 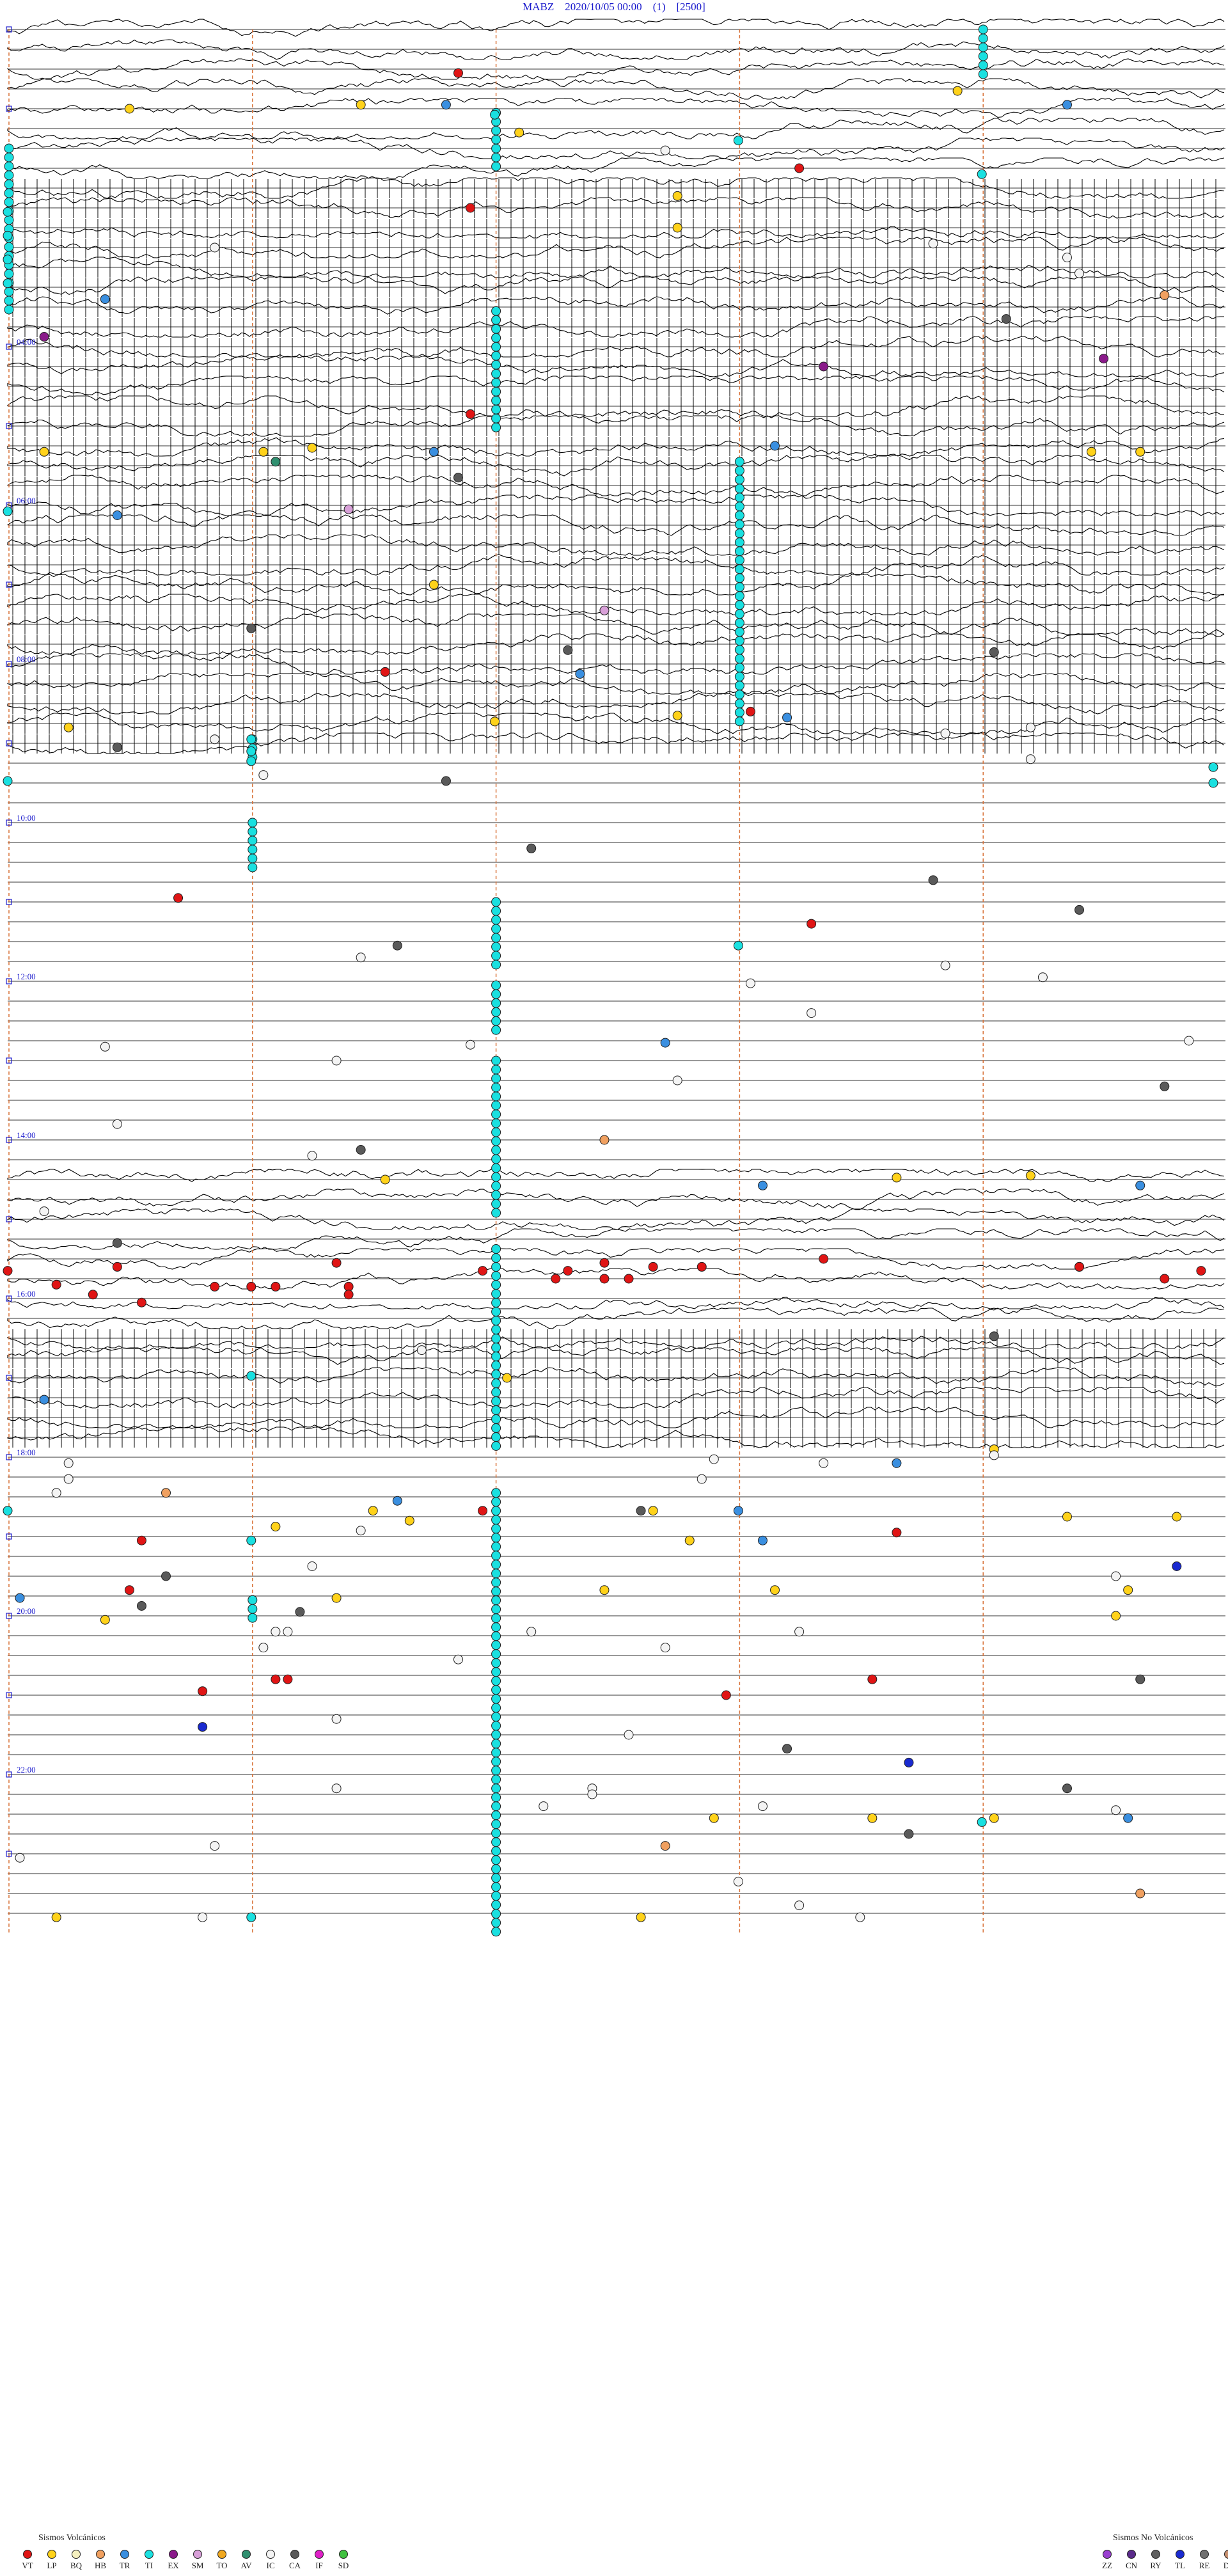 What do you see at coordinates (319, 2560) in the screenshot?
I see `legend-item-if: IF` at bounding box center [319, 2560].